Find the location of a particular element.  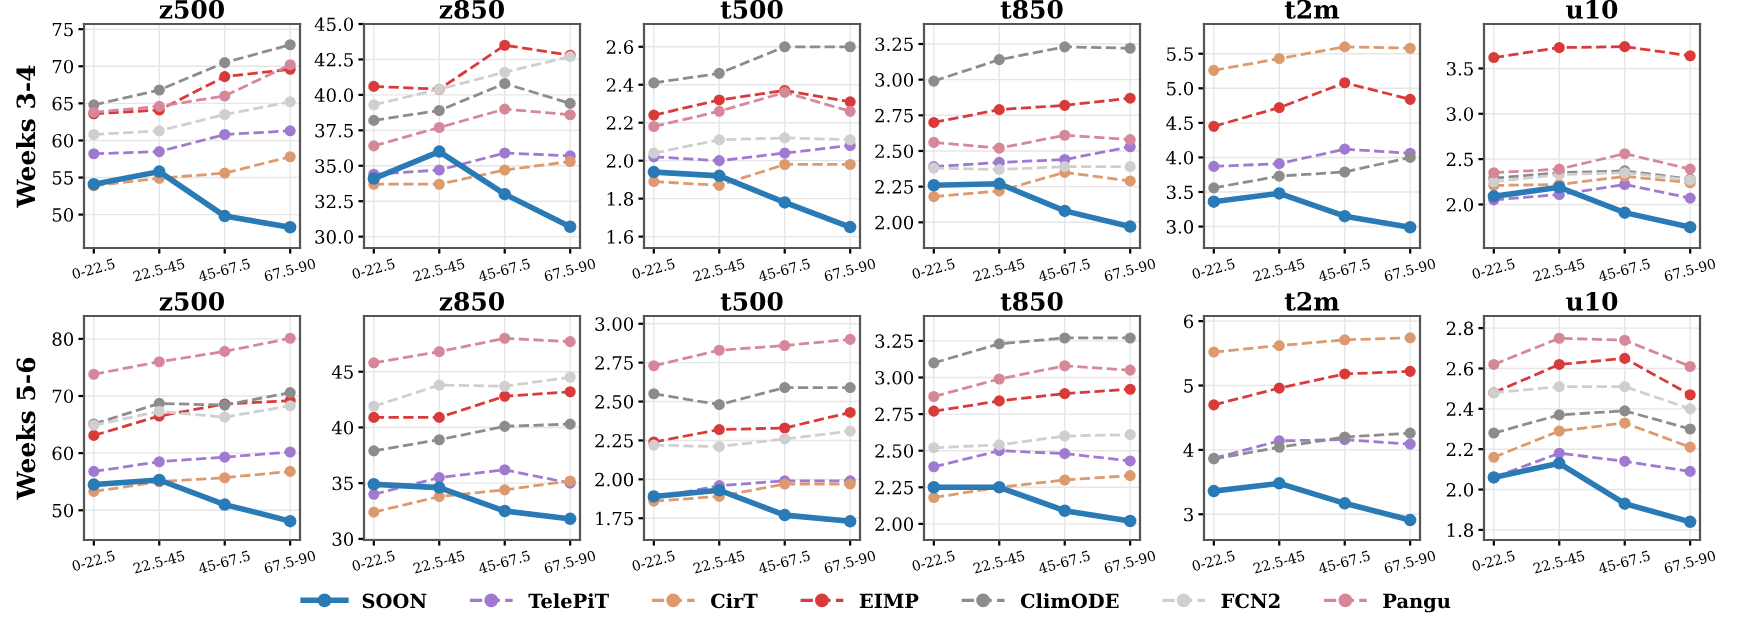

y-tick-label: 75 is located at coordinates (62, 29).